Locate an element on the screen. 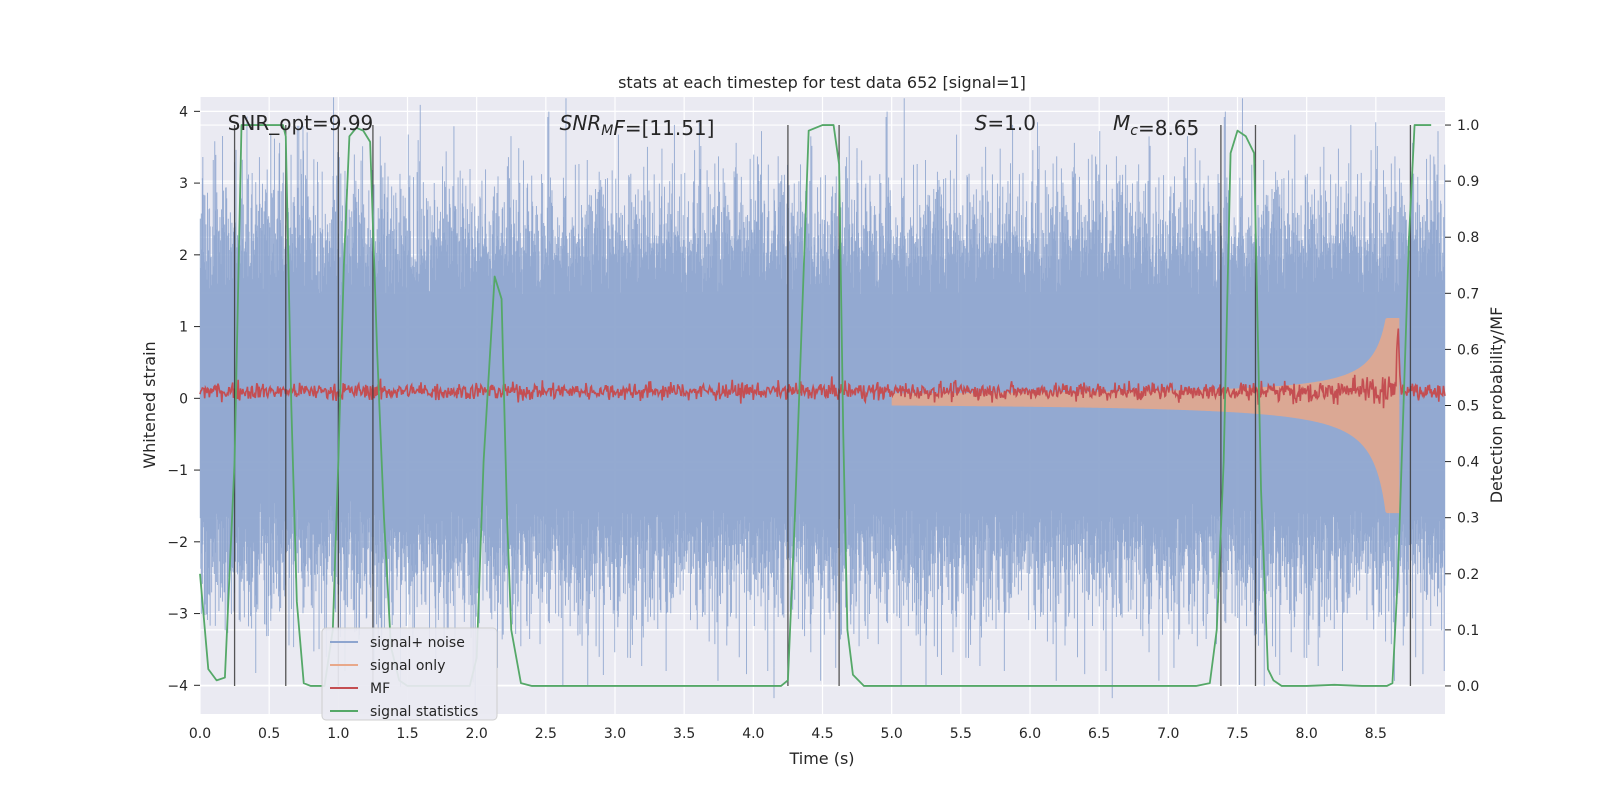 The width and height of the screenshot is (1600, 800). signal-only-envelope is located at coordinates (1145, 415).